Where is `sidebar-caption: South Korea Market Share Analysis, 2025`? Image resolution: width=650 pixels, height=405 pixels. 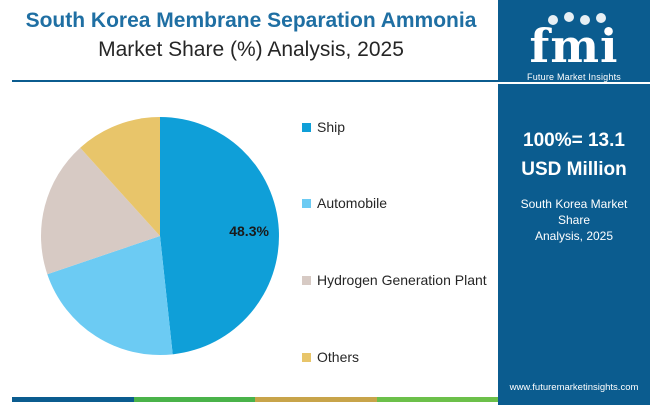
sidebar-caption: South Korea Market Share Analysis, 2025 is located at coordinates (574, 220).